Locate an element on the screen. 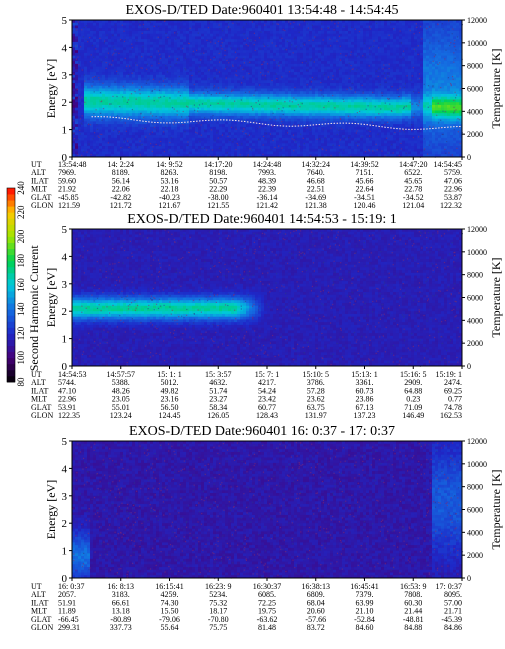 The image size is (505, 649). ephemeris-cell: 128.43 is located at coordinates (267, 415).